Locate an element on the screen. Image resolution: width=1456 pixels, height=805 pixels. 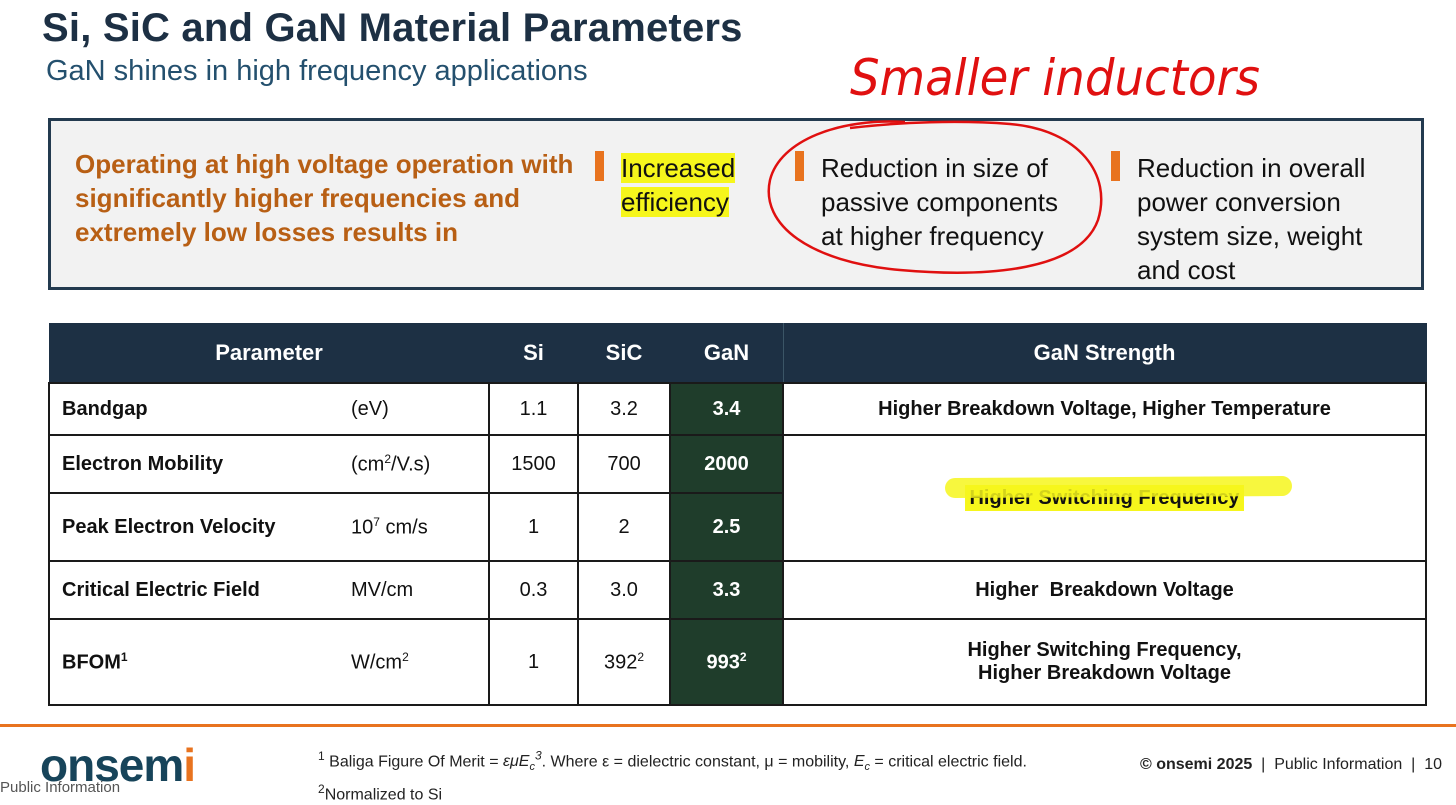
header-parameter: Parameter is located at coordinates (269, 353).